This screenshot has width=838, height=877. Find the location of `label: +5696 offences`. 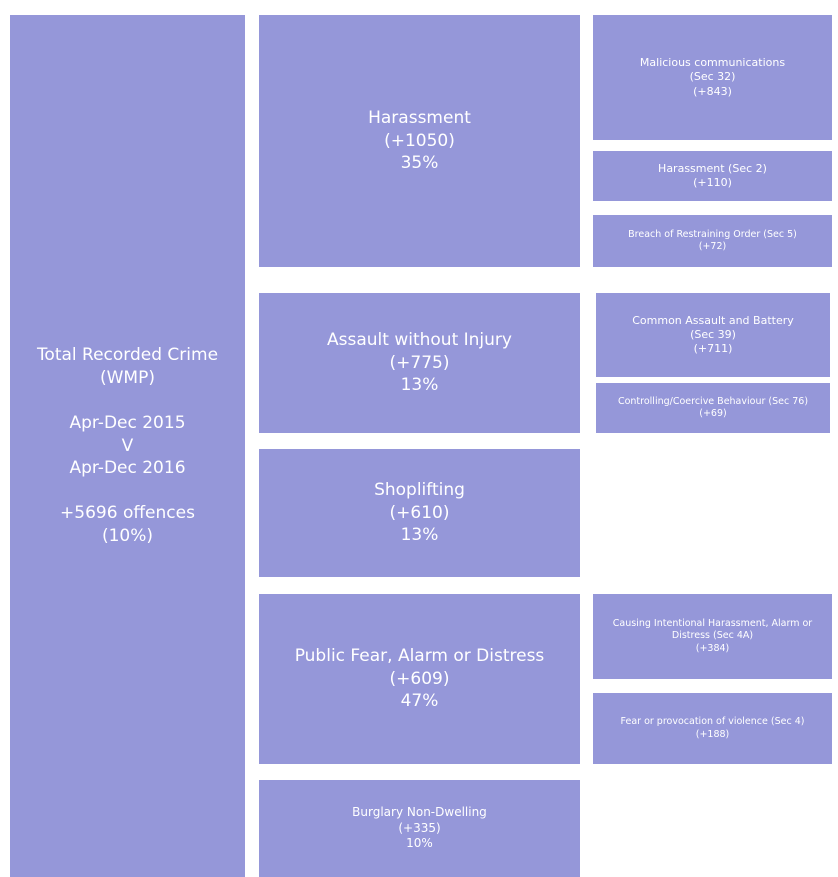

label: +5696 offences is located at coordinates (127, 513).